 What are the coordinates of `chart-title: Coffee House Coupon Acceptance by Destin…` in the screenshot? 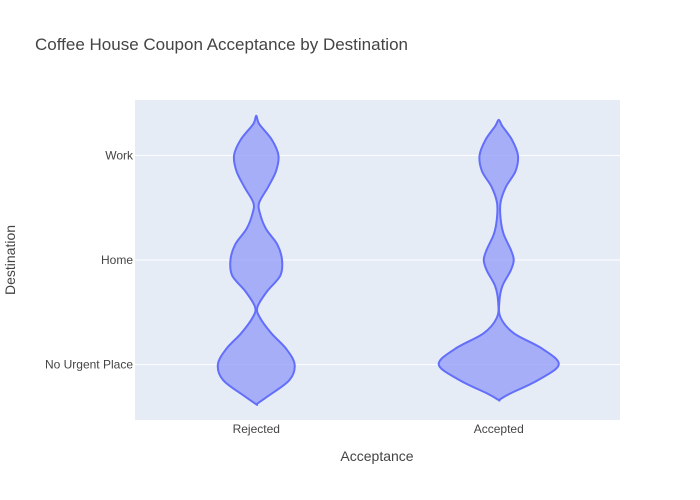 It's located at (221, 44).